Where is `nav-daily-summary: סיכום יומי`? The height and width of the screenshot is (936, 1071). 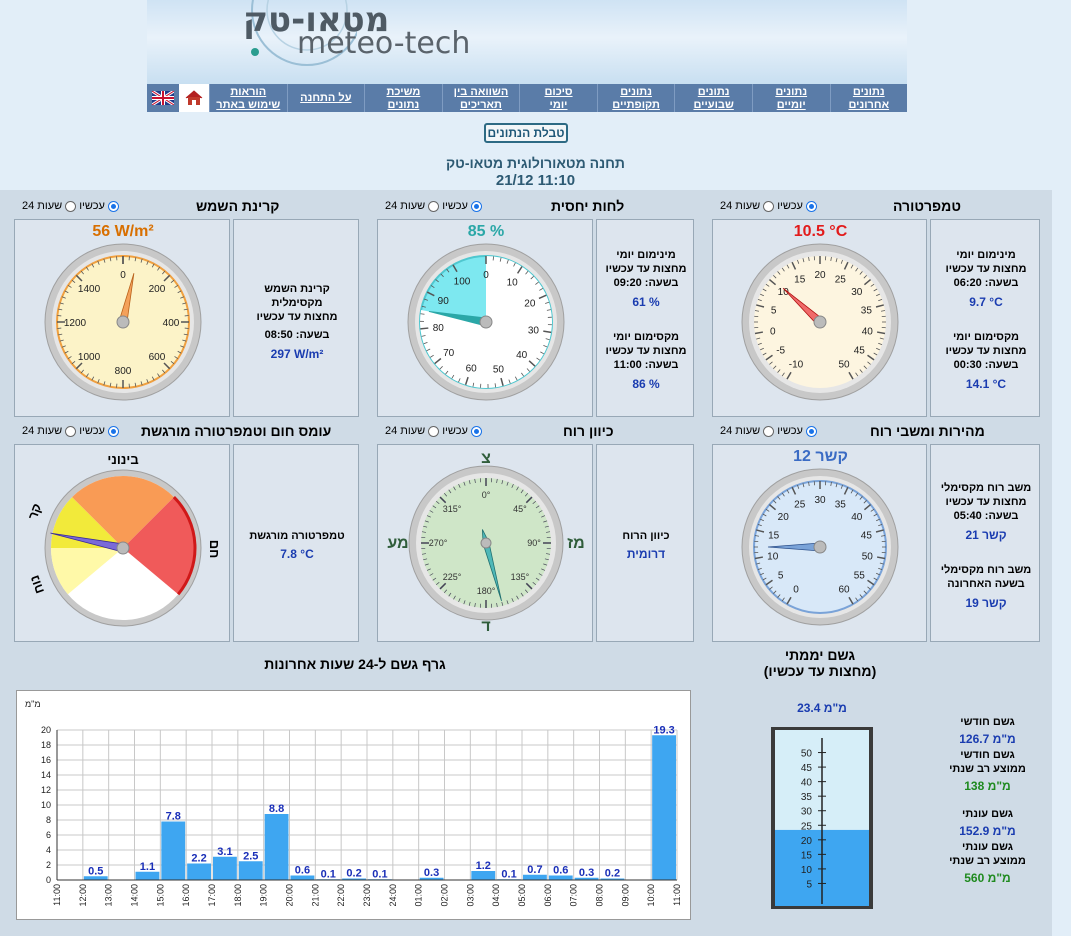
nav-daily-summary: סיכום יומי is located at coordinates (558, 98).